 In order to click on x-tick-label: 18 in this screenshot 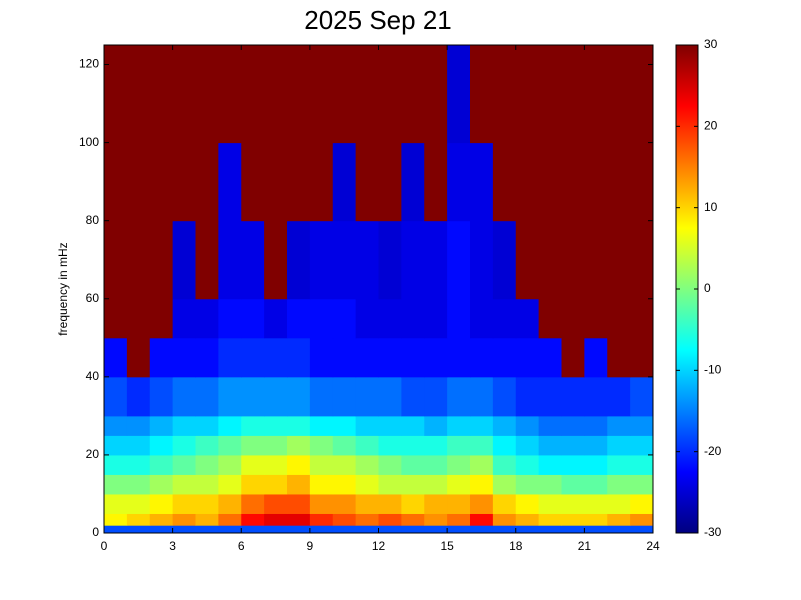, I will do `click(516, 546)`.